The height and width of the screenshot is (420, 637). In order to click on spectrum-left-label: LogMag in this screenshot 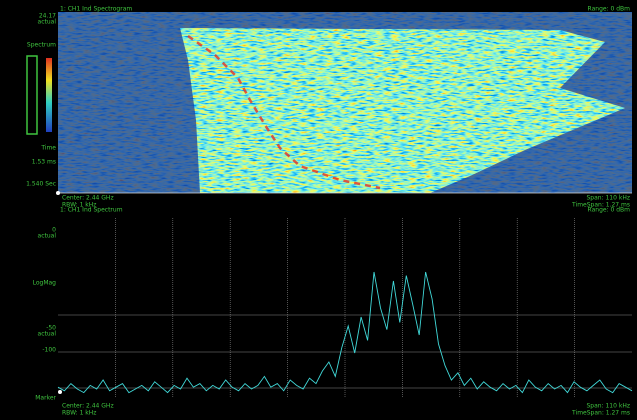, I will do `click(45, 283)`.